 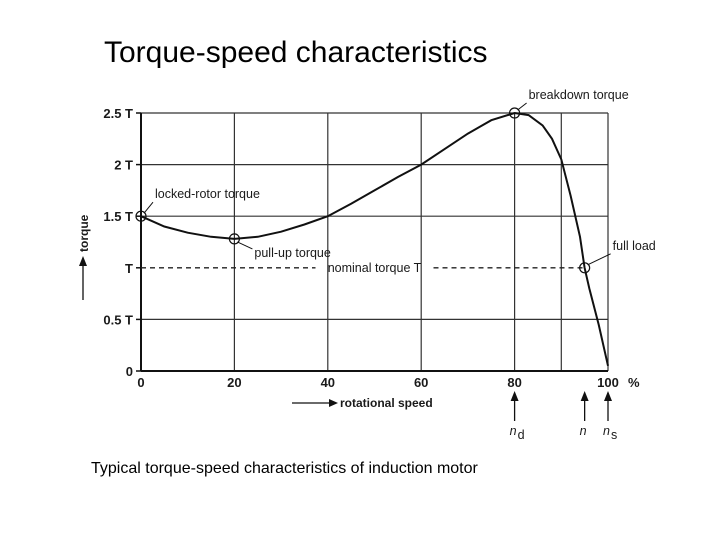 What do you see at coordinates (140, 382) in the screenshot?
I see `x-tick-label: 0` at bounding box center [140, 382].